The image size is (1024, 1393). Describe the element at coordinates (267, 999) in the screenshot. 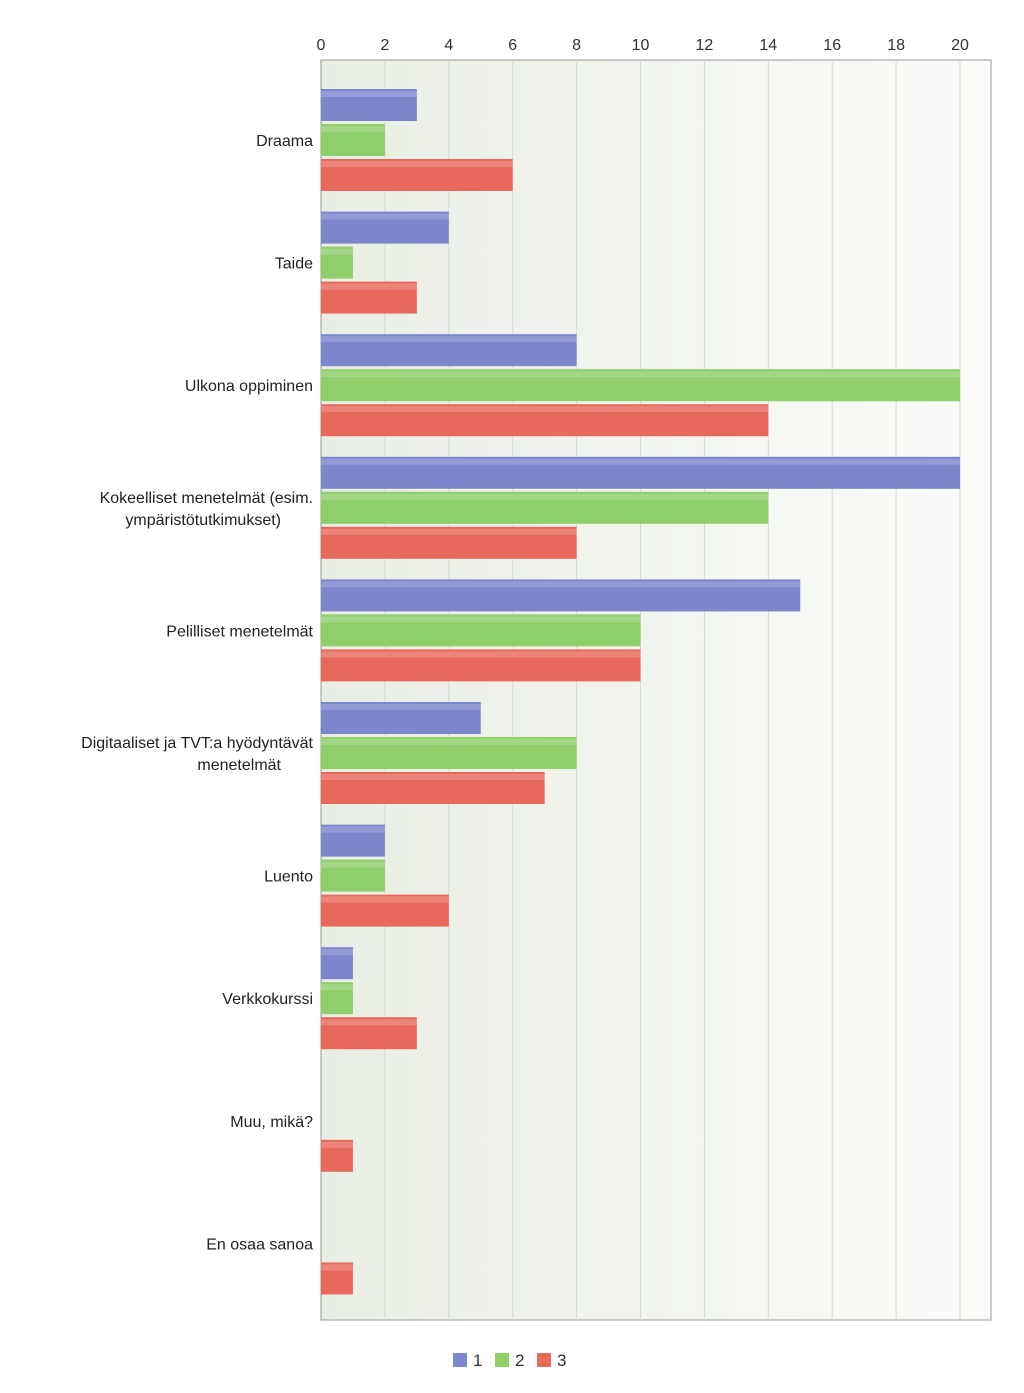

I see `category-label: Verkkokurssi` at that location.